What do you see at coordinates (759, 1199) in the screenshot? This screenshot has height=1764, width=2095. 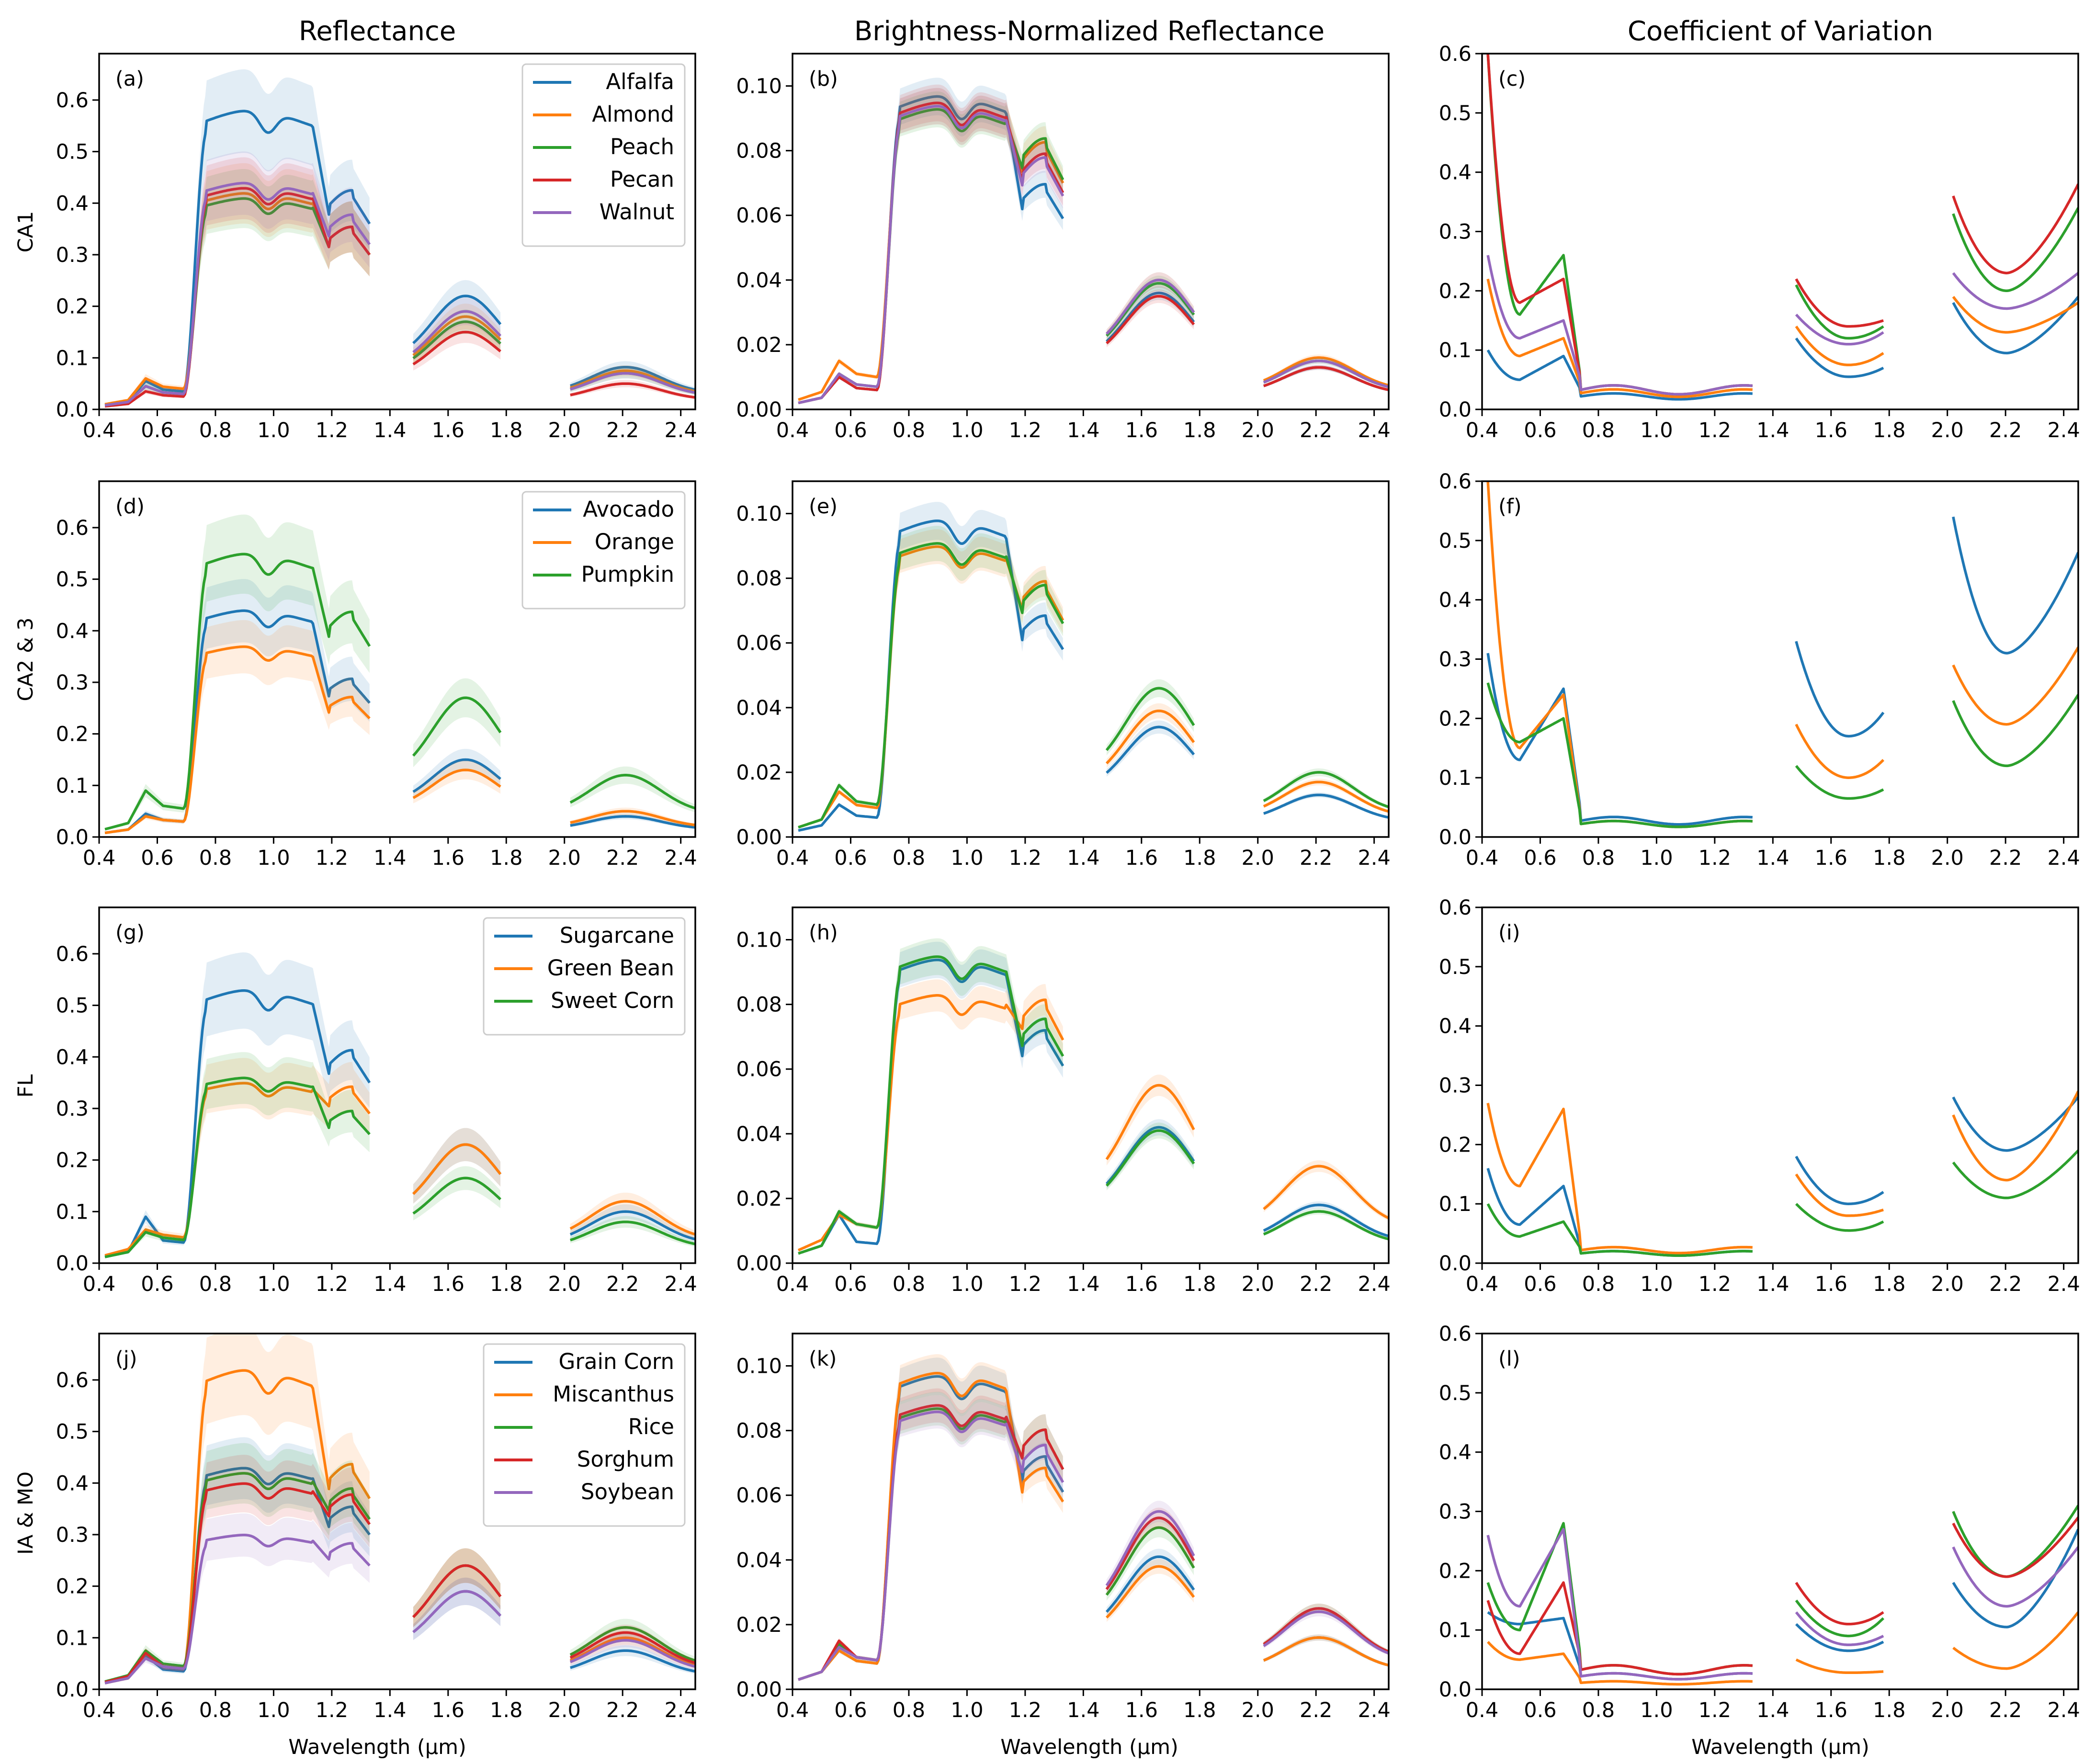 I see `y-tick-label: 0.02` at bounding box center [759, 1199].